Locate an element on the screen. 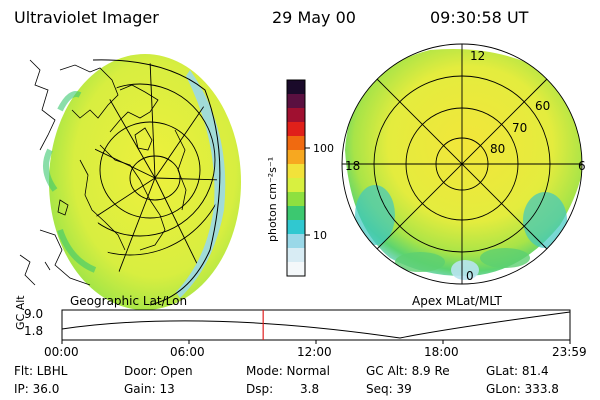  info-gain: Gain: 13 is located at coordinates (149, 389).